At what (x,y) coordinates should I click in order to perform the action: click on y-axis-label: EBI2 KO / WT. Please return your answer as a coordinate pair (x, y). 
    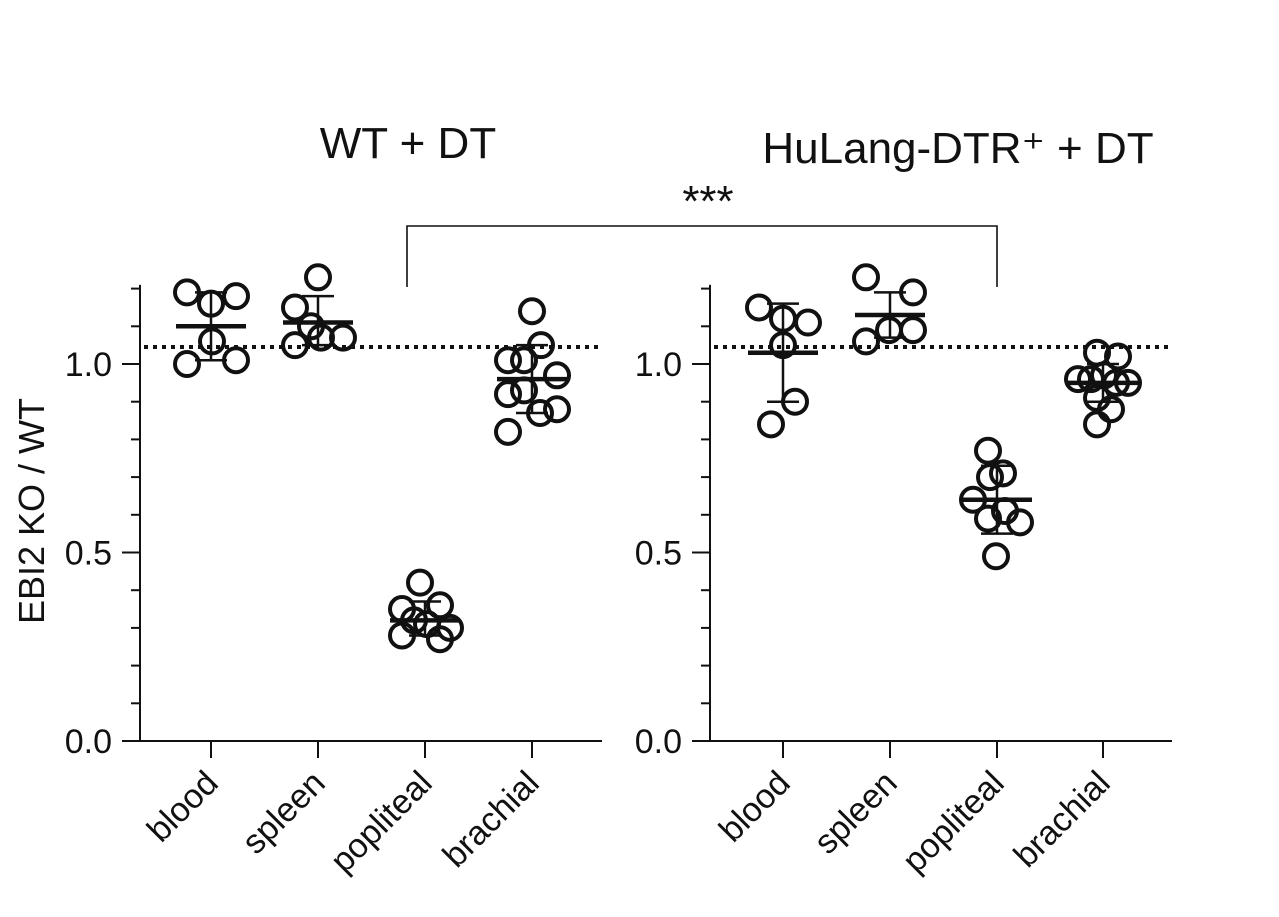
    Looking at the image, I should click on (31, 511).